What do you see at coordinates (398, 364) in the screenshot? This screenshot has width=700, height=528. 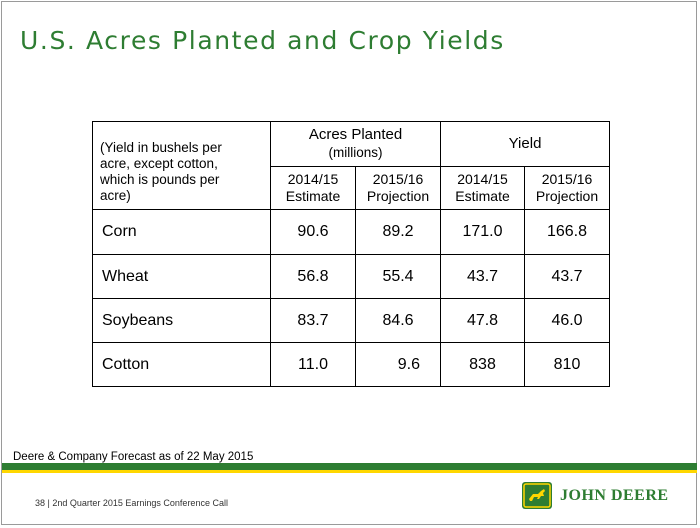 I see `table-cell: 9.6` at bounding box center [398, 364].